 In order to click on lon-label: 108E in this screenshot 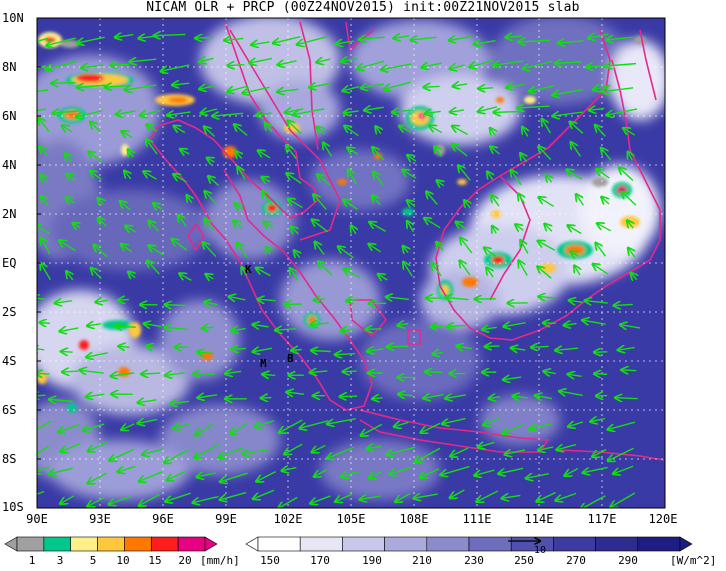, I will do `click(414, 519)`.